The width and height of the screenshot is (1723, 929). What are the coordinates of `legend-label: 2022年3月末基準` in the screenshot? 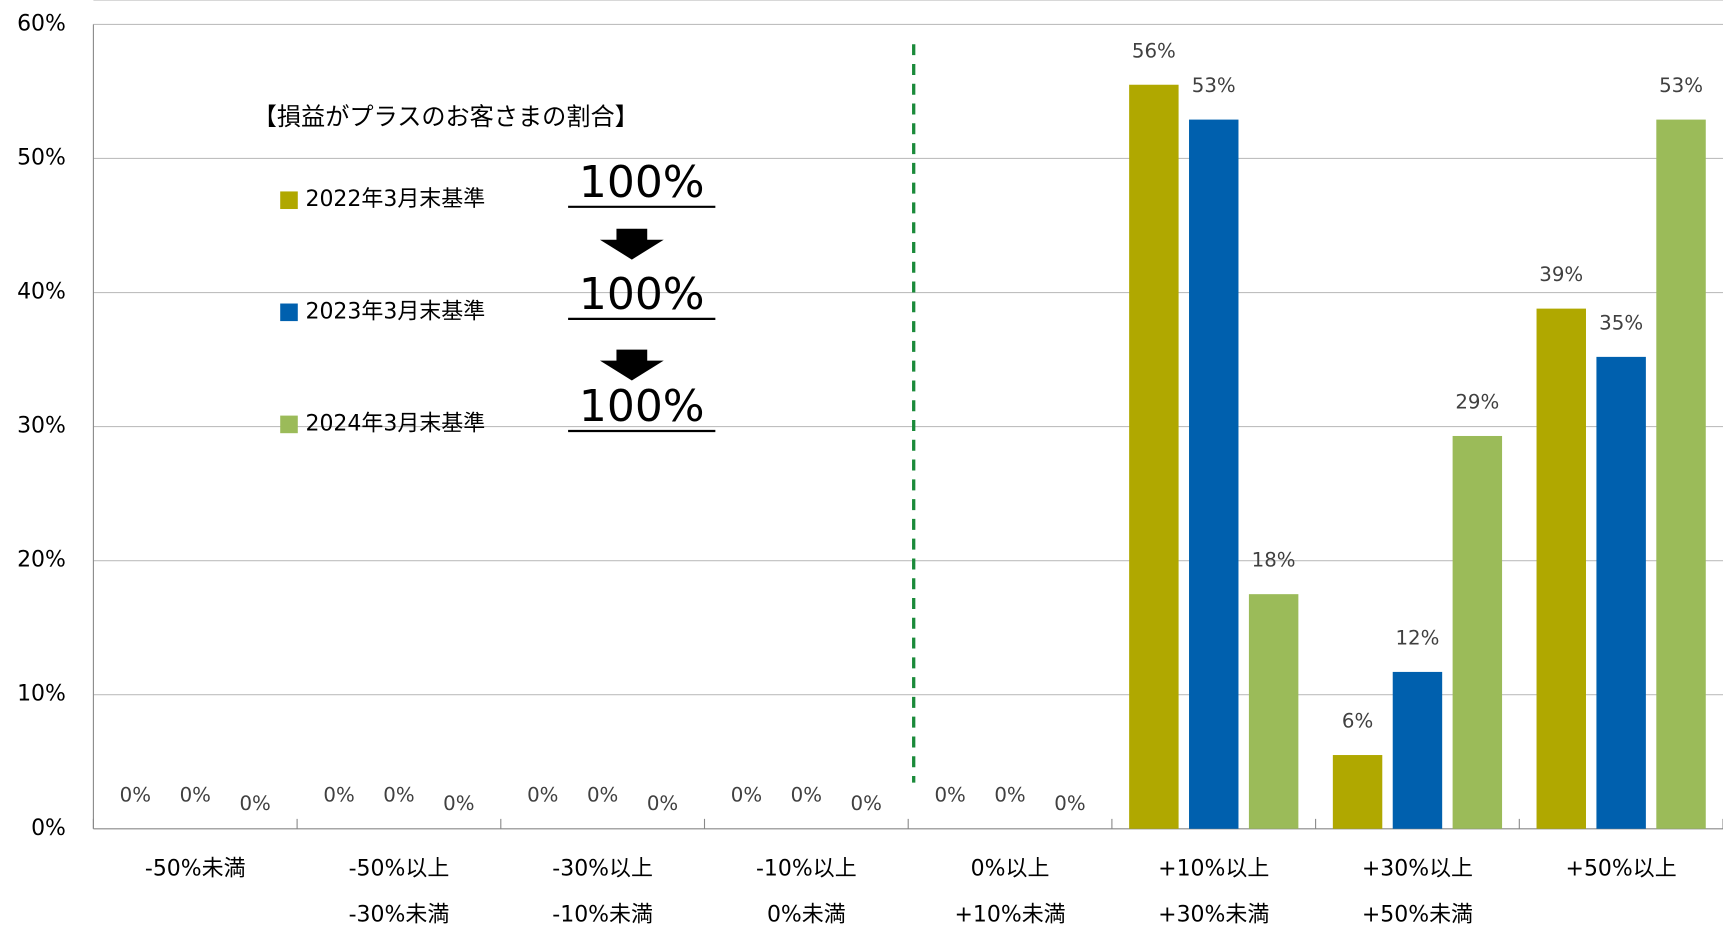 It's located at (395, 199).